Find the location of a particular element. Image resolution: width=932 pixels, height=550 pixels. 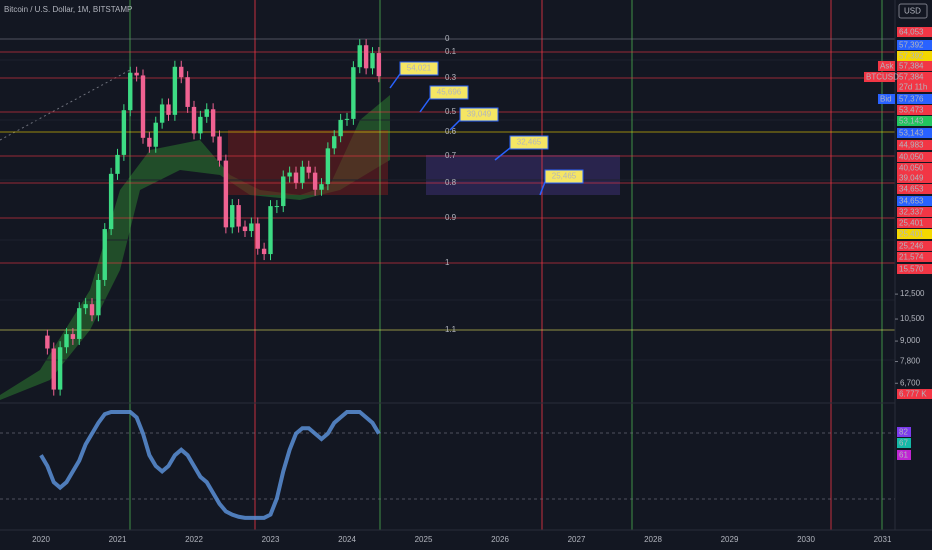

x-tick-label: 2024 is located at coordinates (347, 539).